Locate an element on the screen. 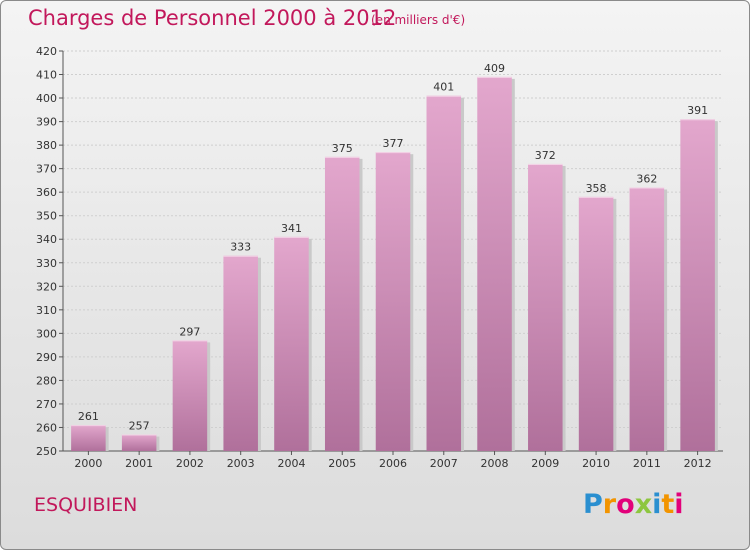  data-label: 362 is located at coordinates (646, 178).